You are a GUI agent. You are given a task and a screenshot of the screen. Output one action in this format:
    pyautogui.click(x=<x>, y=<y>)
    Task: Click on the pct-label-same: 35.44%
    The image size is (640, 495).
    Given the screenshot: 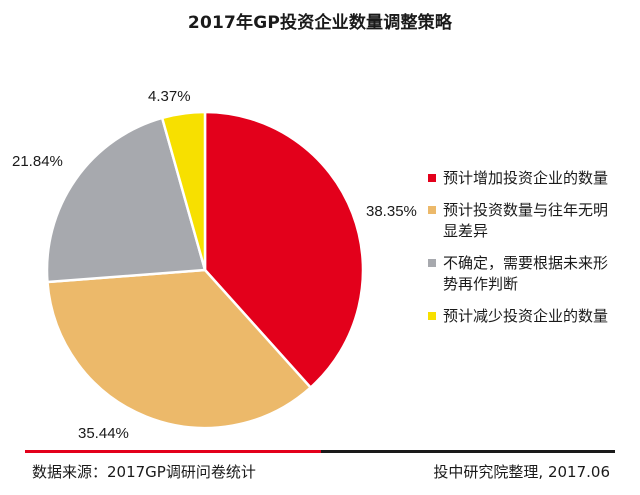 What is the action you would take?
    pyautogui.click(x=103, y=433)
    